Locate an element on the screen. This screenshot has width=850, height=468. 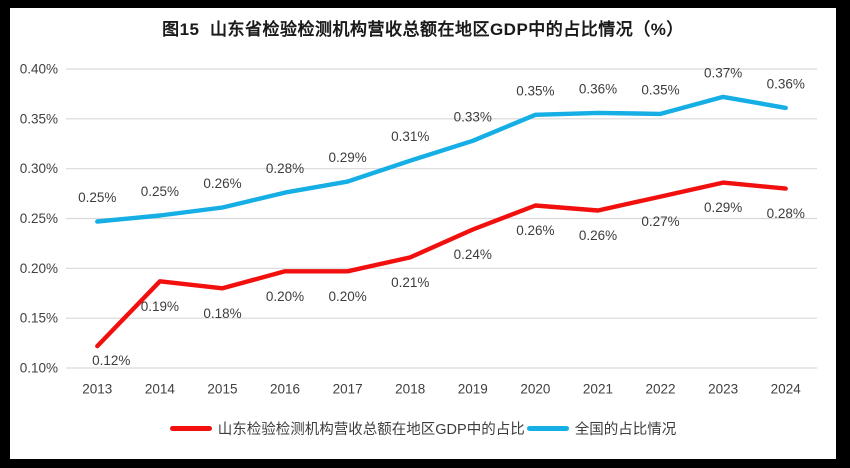
legend-label-shandong: 山东检验检测机构营收总额在地区GDP中的占比 is located at coordinates (371, 429).